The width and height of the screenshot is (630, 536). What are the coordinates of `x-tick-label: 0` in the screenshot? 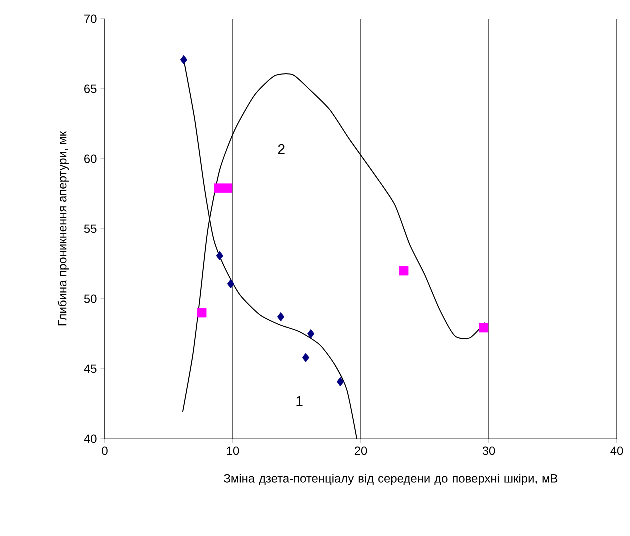 It's located at (105, 451).